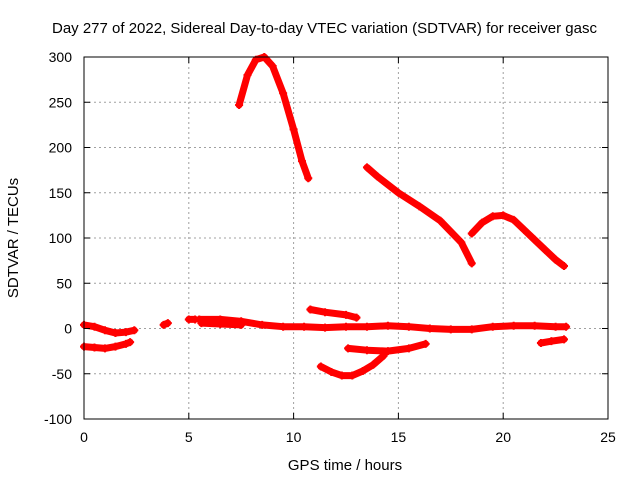 The height and width of the screenshot is (480, 640). I want to click on x-tick-label: 20, so click(503, 437).